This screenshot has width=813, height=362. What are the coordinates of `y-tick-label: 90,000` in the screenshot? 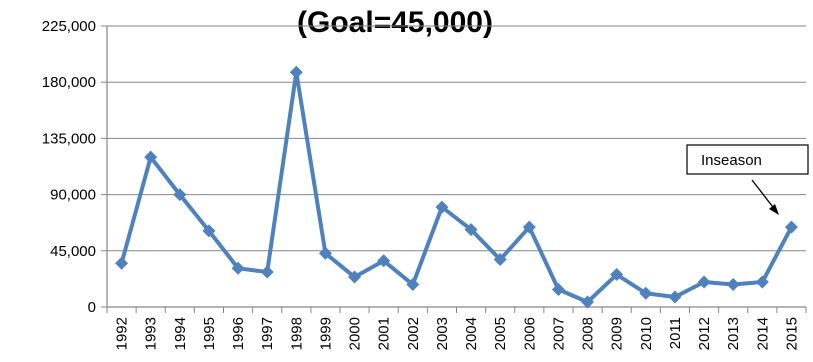 It's located at (73, 195).